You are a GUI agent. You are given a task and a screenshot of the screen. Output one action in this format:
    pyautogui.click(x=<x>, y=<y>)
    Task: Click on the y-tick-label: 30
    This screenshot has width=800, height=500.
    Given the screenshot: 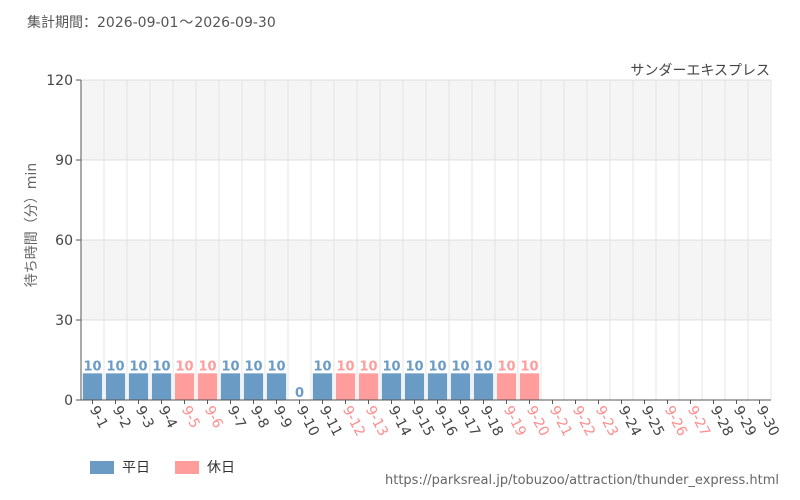 What is the action you would take?
    pyautogui.click(x=64, y=321)
    